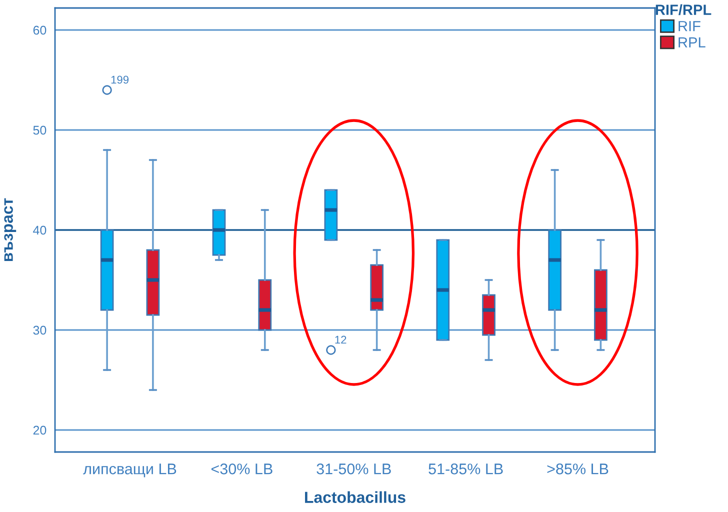 This screenshot has height=512, width=728. I want to click on annotation: 12, so click(340, 340).